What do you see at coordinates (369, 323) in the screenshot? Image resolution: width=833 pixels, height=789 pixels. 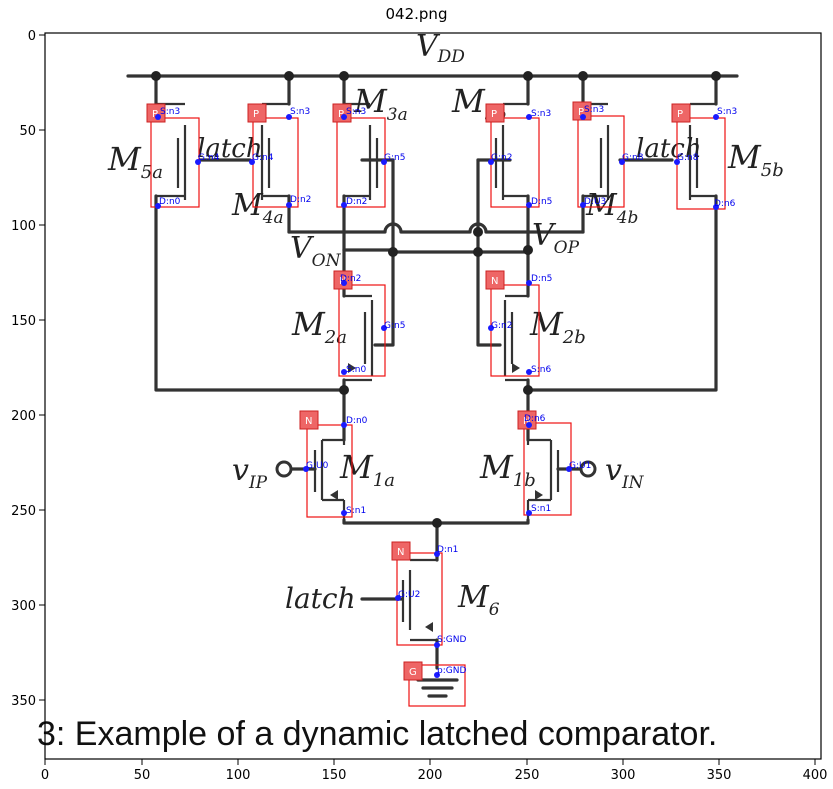 I see `component-annotation: ND:n2G:n5S:n0` at bounding box center [369, 323].